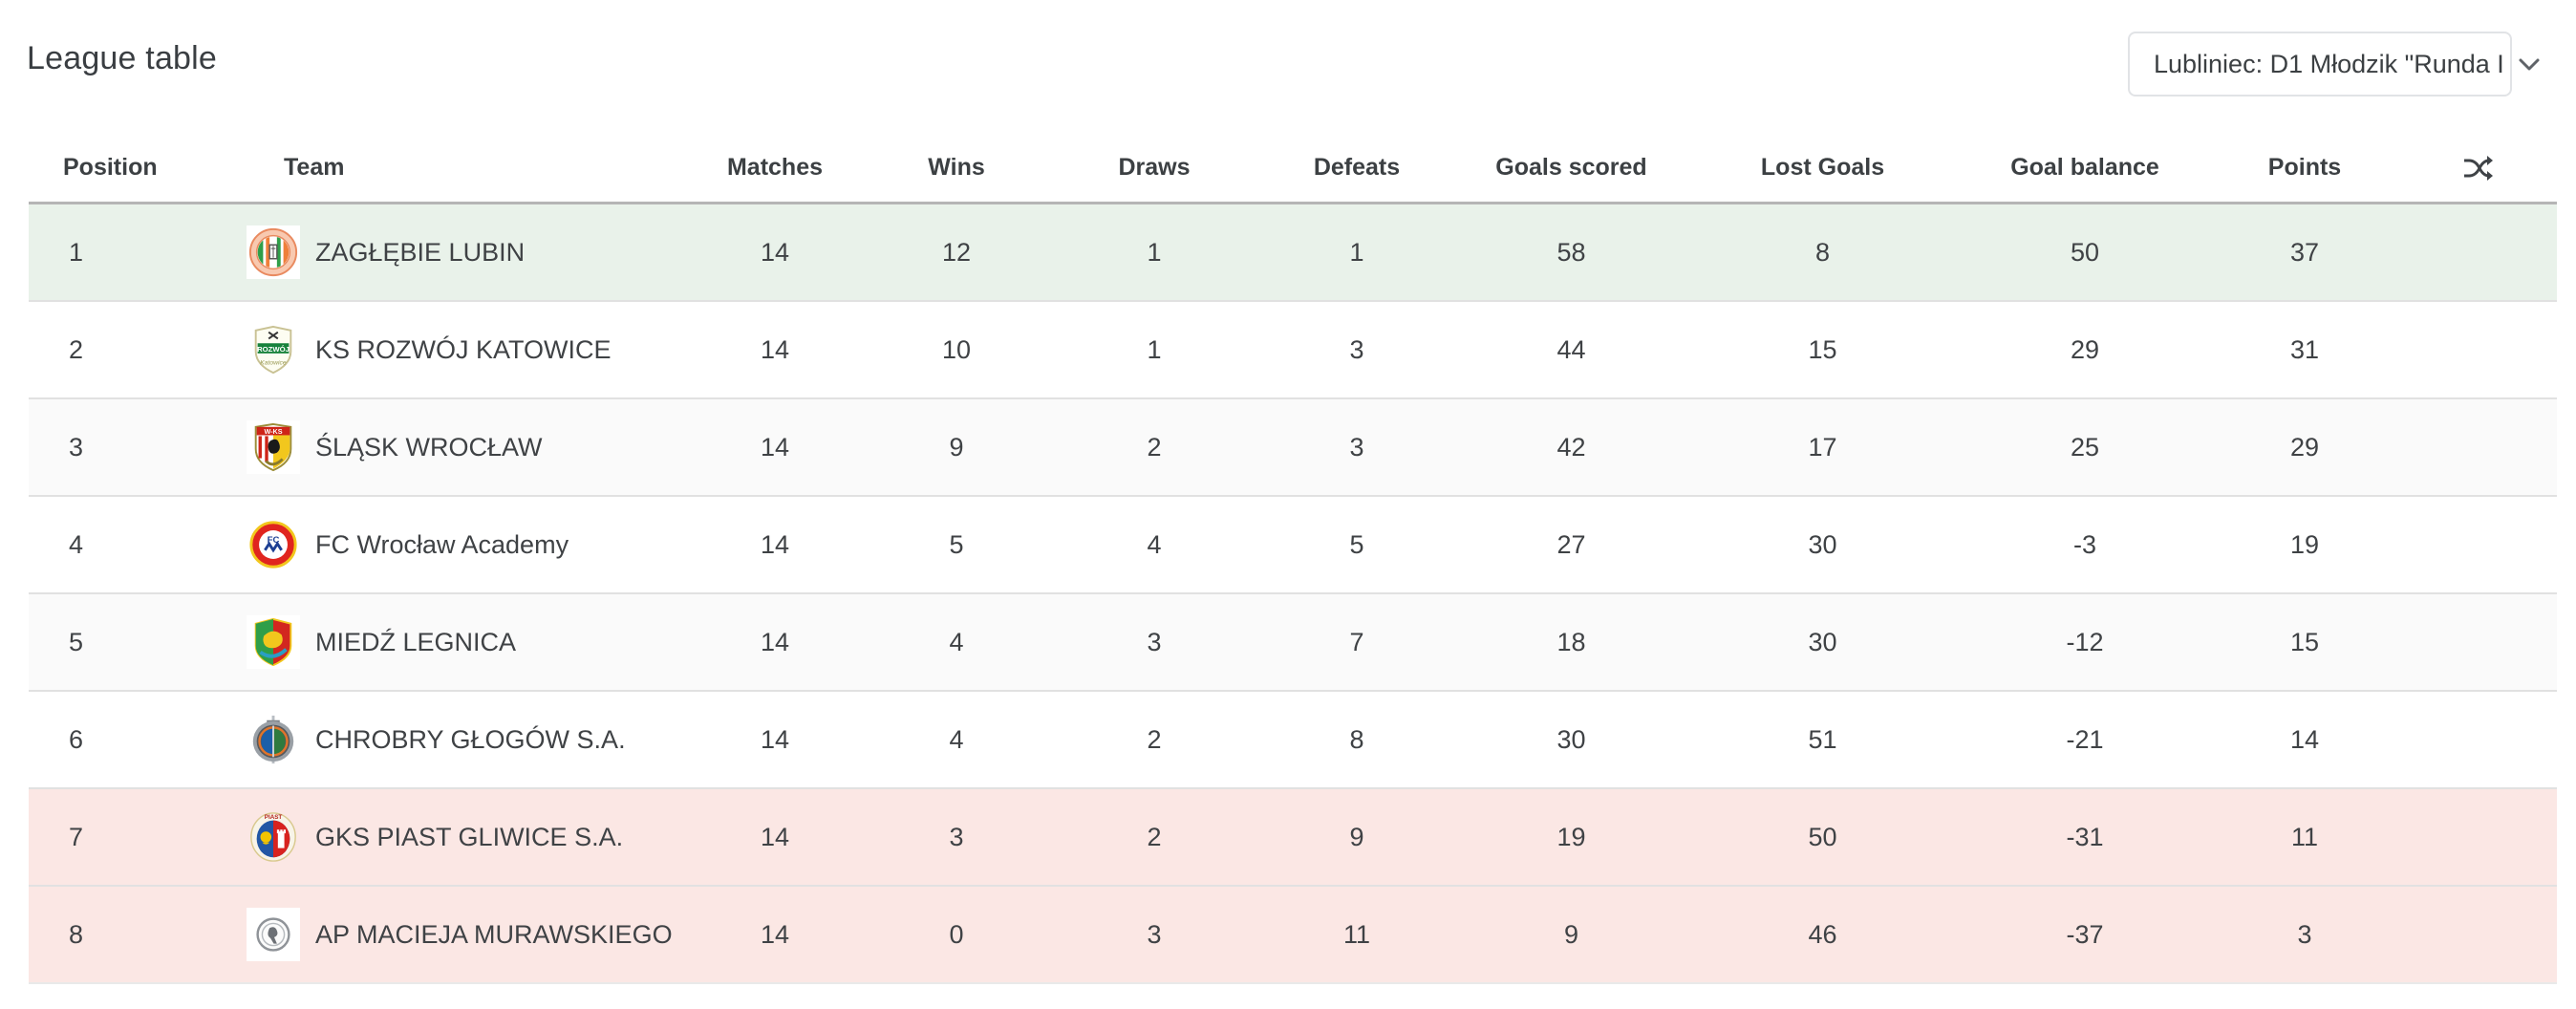 The image size is (2576, 1009). Describe the element at coordinates (1356, 641) in the screenshot. I see `defeats-cell: 7` at that location.